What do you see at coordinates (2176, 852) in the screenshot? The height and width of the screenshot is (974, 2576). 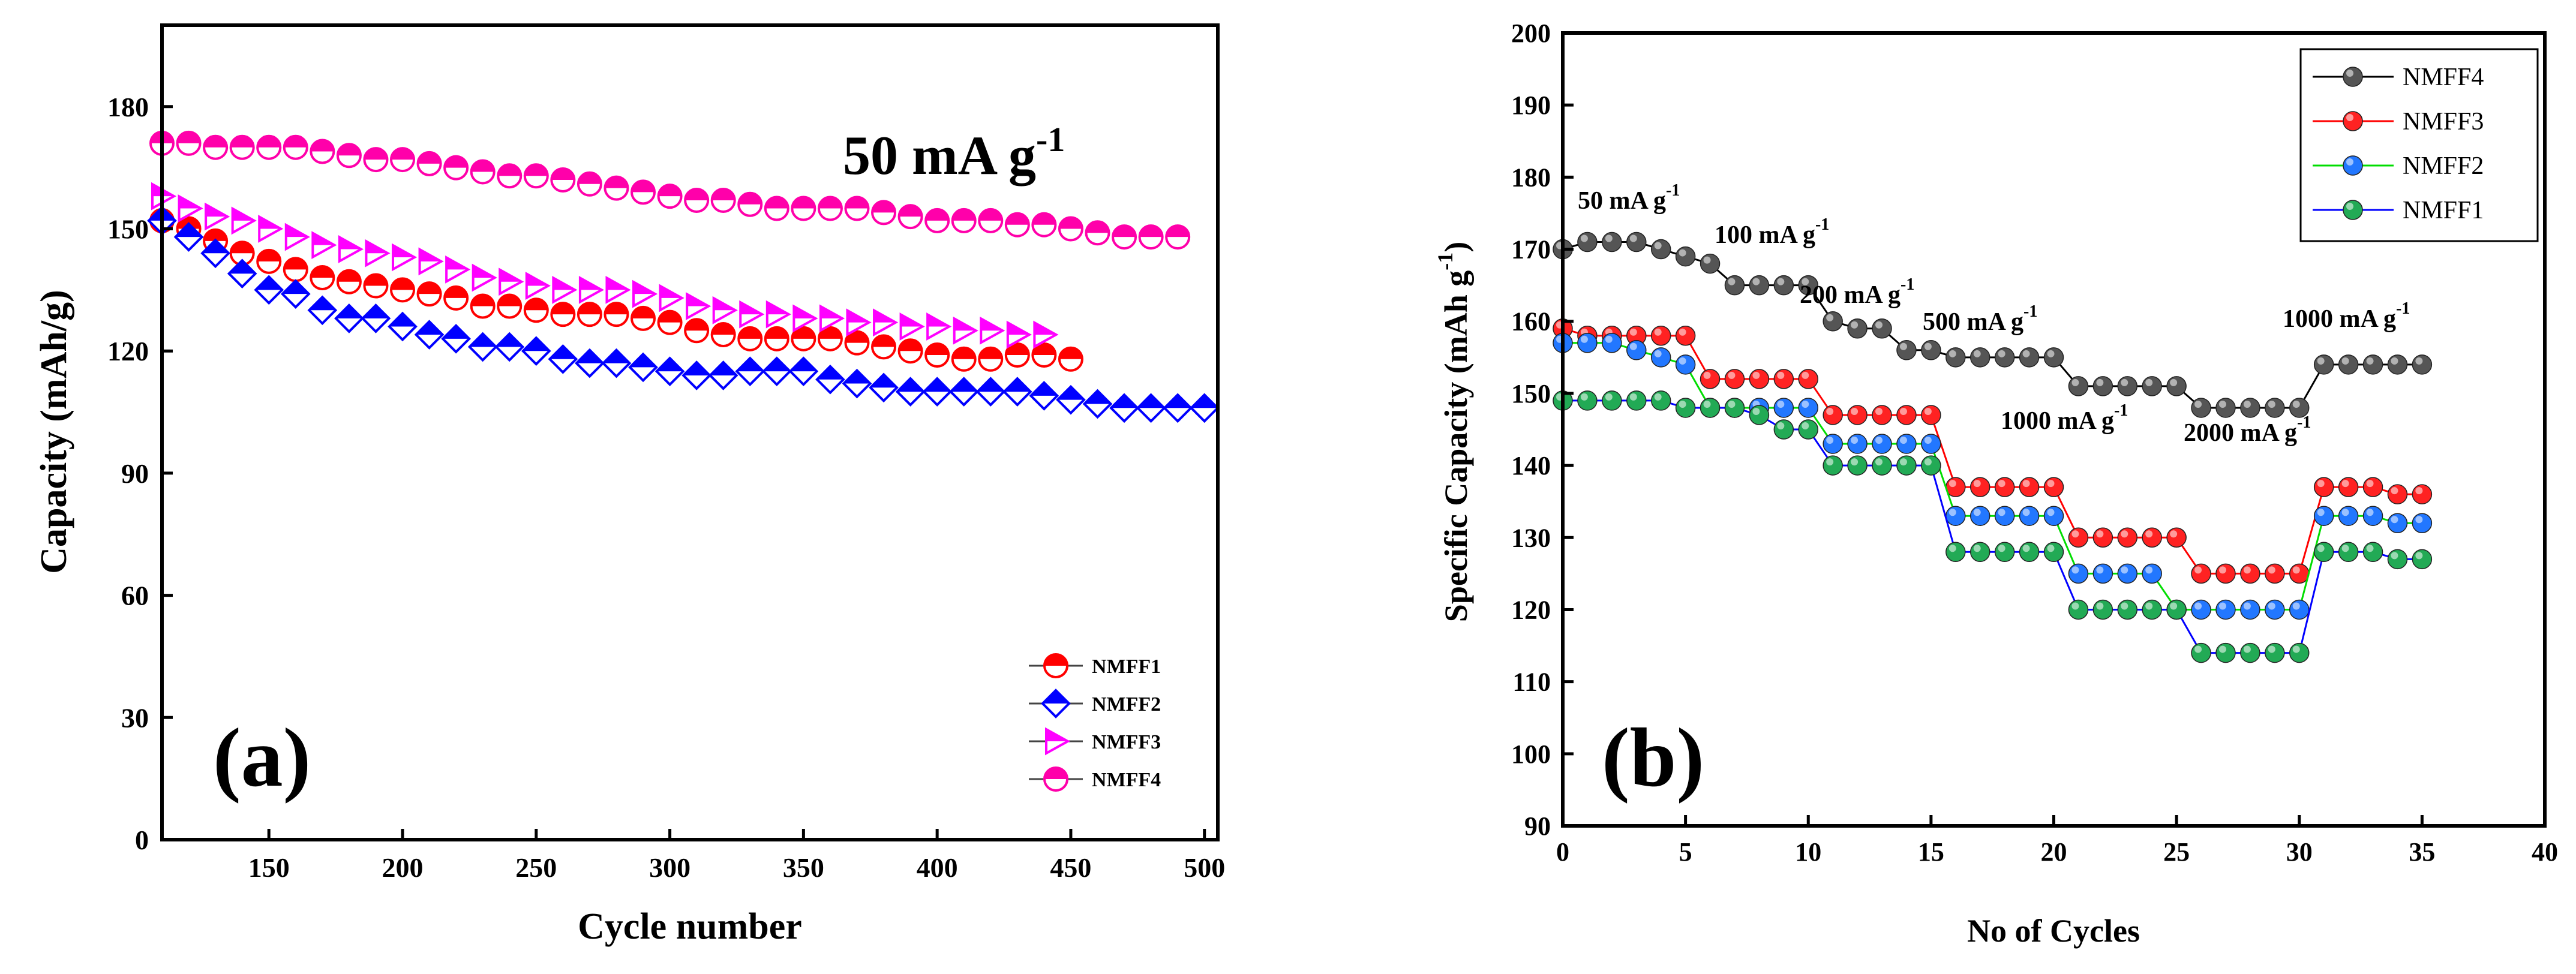 I see `x-tick-label: 25` at bounding box center [2176, 852].